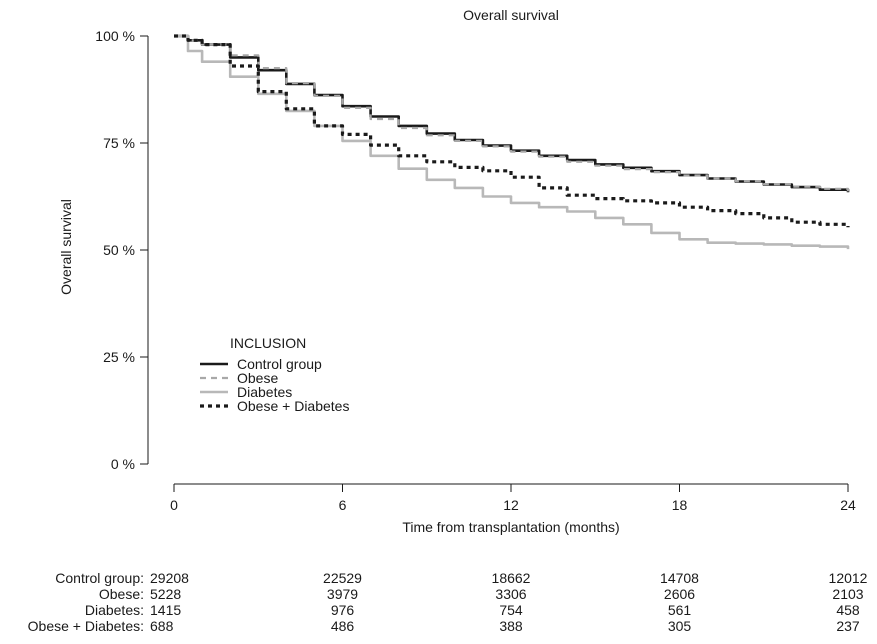 The height and width of the screenshot is (644, 877). I want to click on risk-value-3-2: 388, so click(511, 626).